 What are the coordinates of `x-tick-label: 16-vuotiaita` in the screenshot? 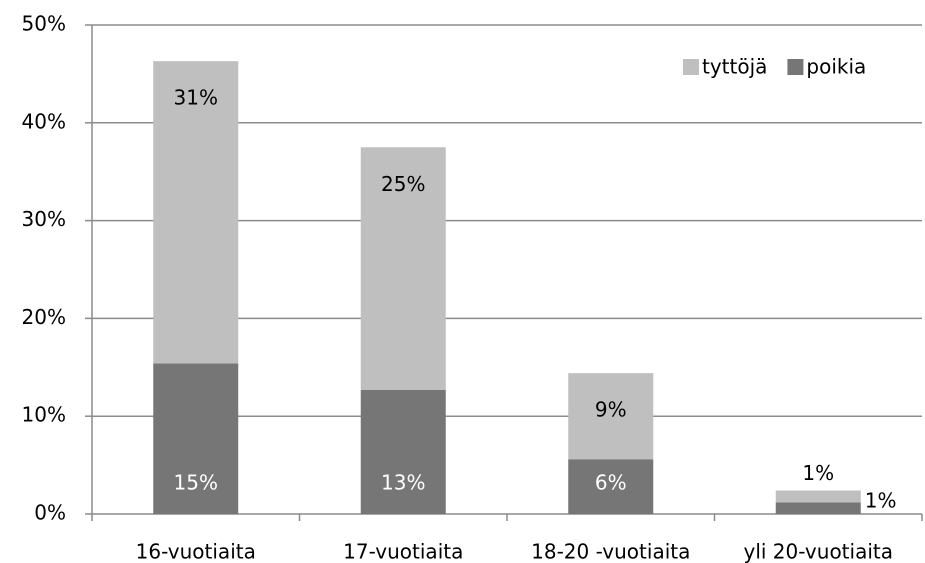 It's located at (196, 551).